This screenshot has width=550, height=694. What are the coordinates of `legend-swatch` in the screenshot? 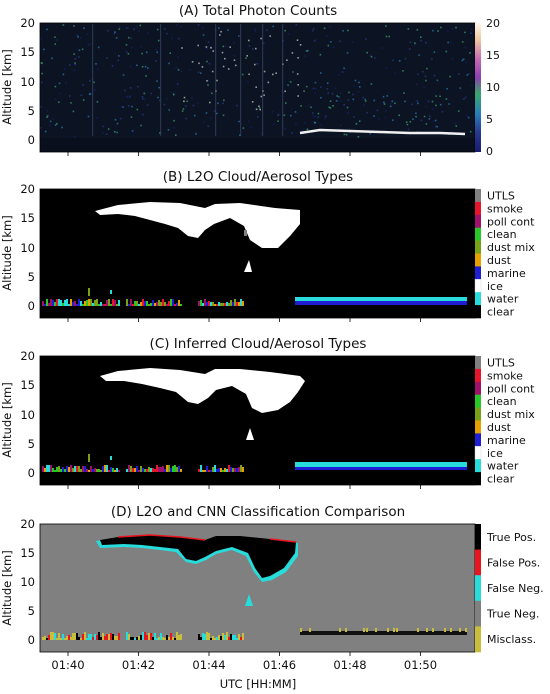 It's located at (478, 427).